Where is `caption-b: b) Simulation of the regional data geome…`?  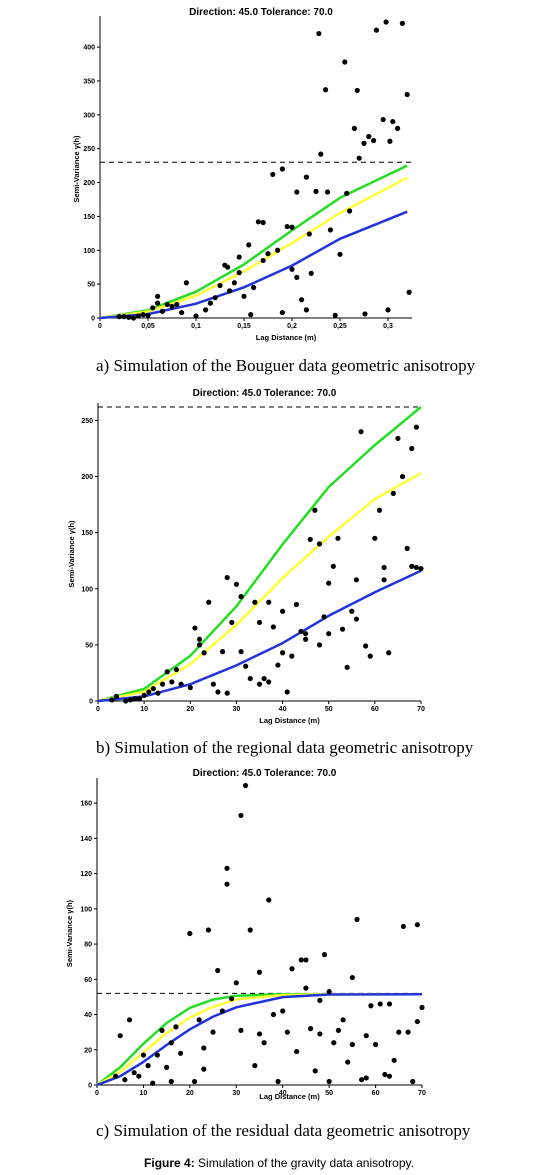 caption-b: b) Simulation of the regional data geome… is located at coordinates (285, 747).